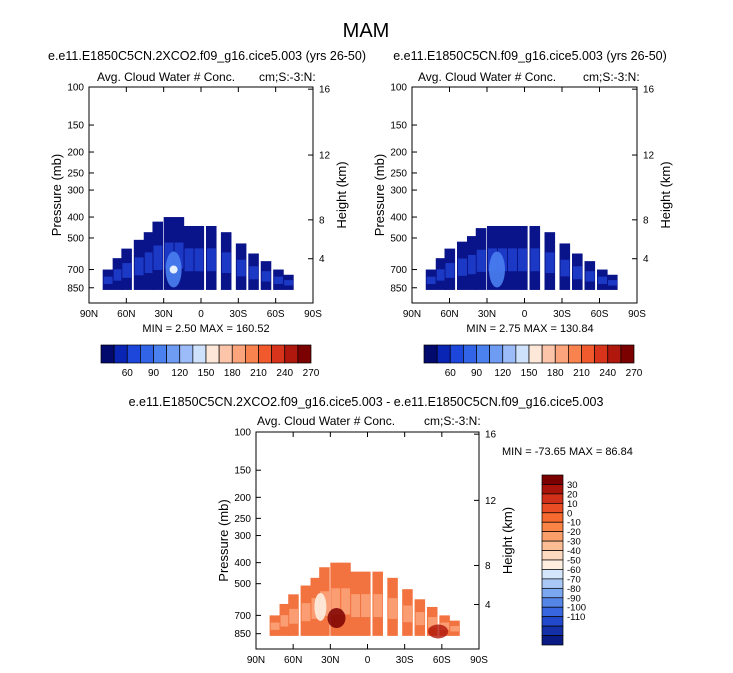 Image resolution: width=733 pixels, height=673 pixels. Describe the element at coordinates (576, 608) in the screenshot. I see `colorbar-label: -100` at that location.